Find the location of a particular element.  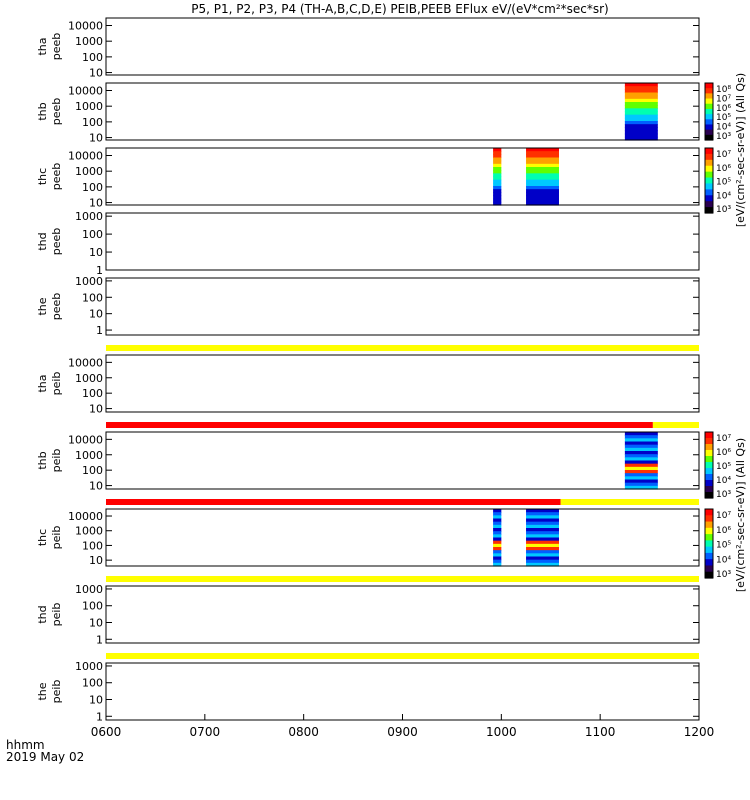

colorbar-tick-label-peib-1-0: 10⁷ is located at coordinates (723, 516).